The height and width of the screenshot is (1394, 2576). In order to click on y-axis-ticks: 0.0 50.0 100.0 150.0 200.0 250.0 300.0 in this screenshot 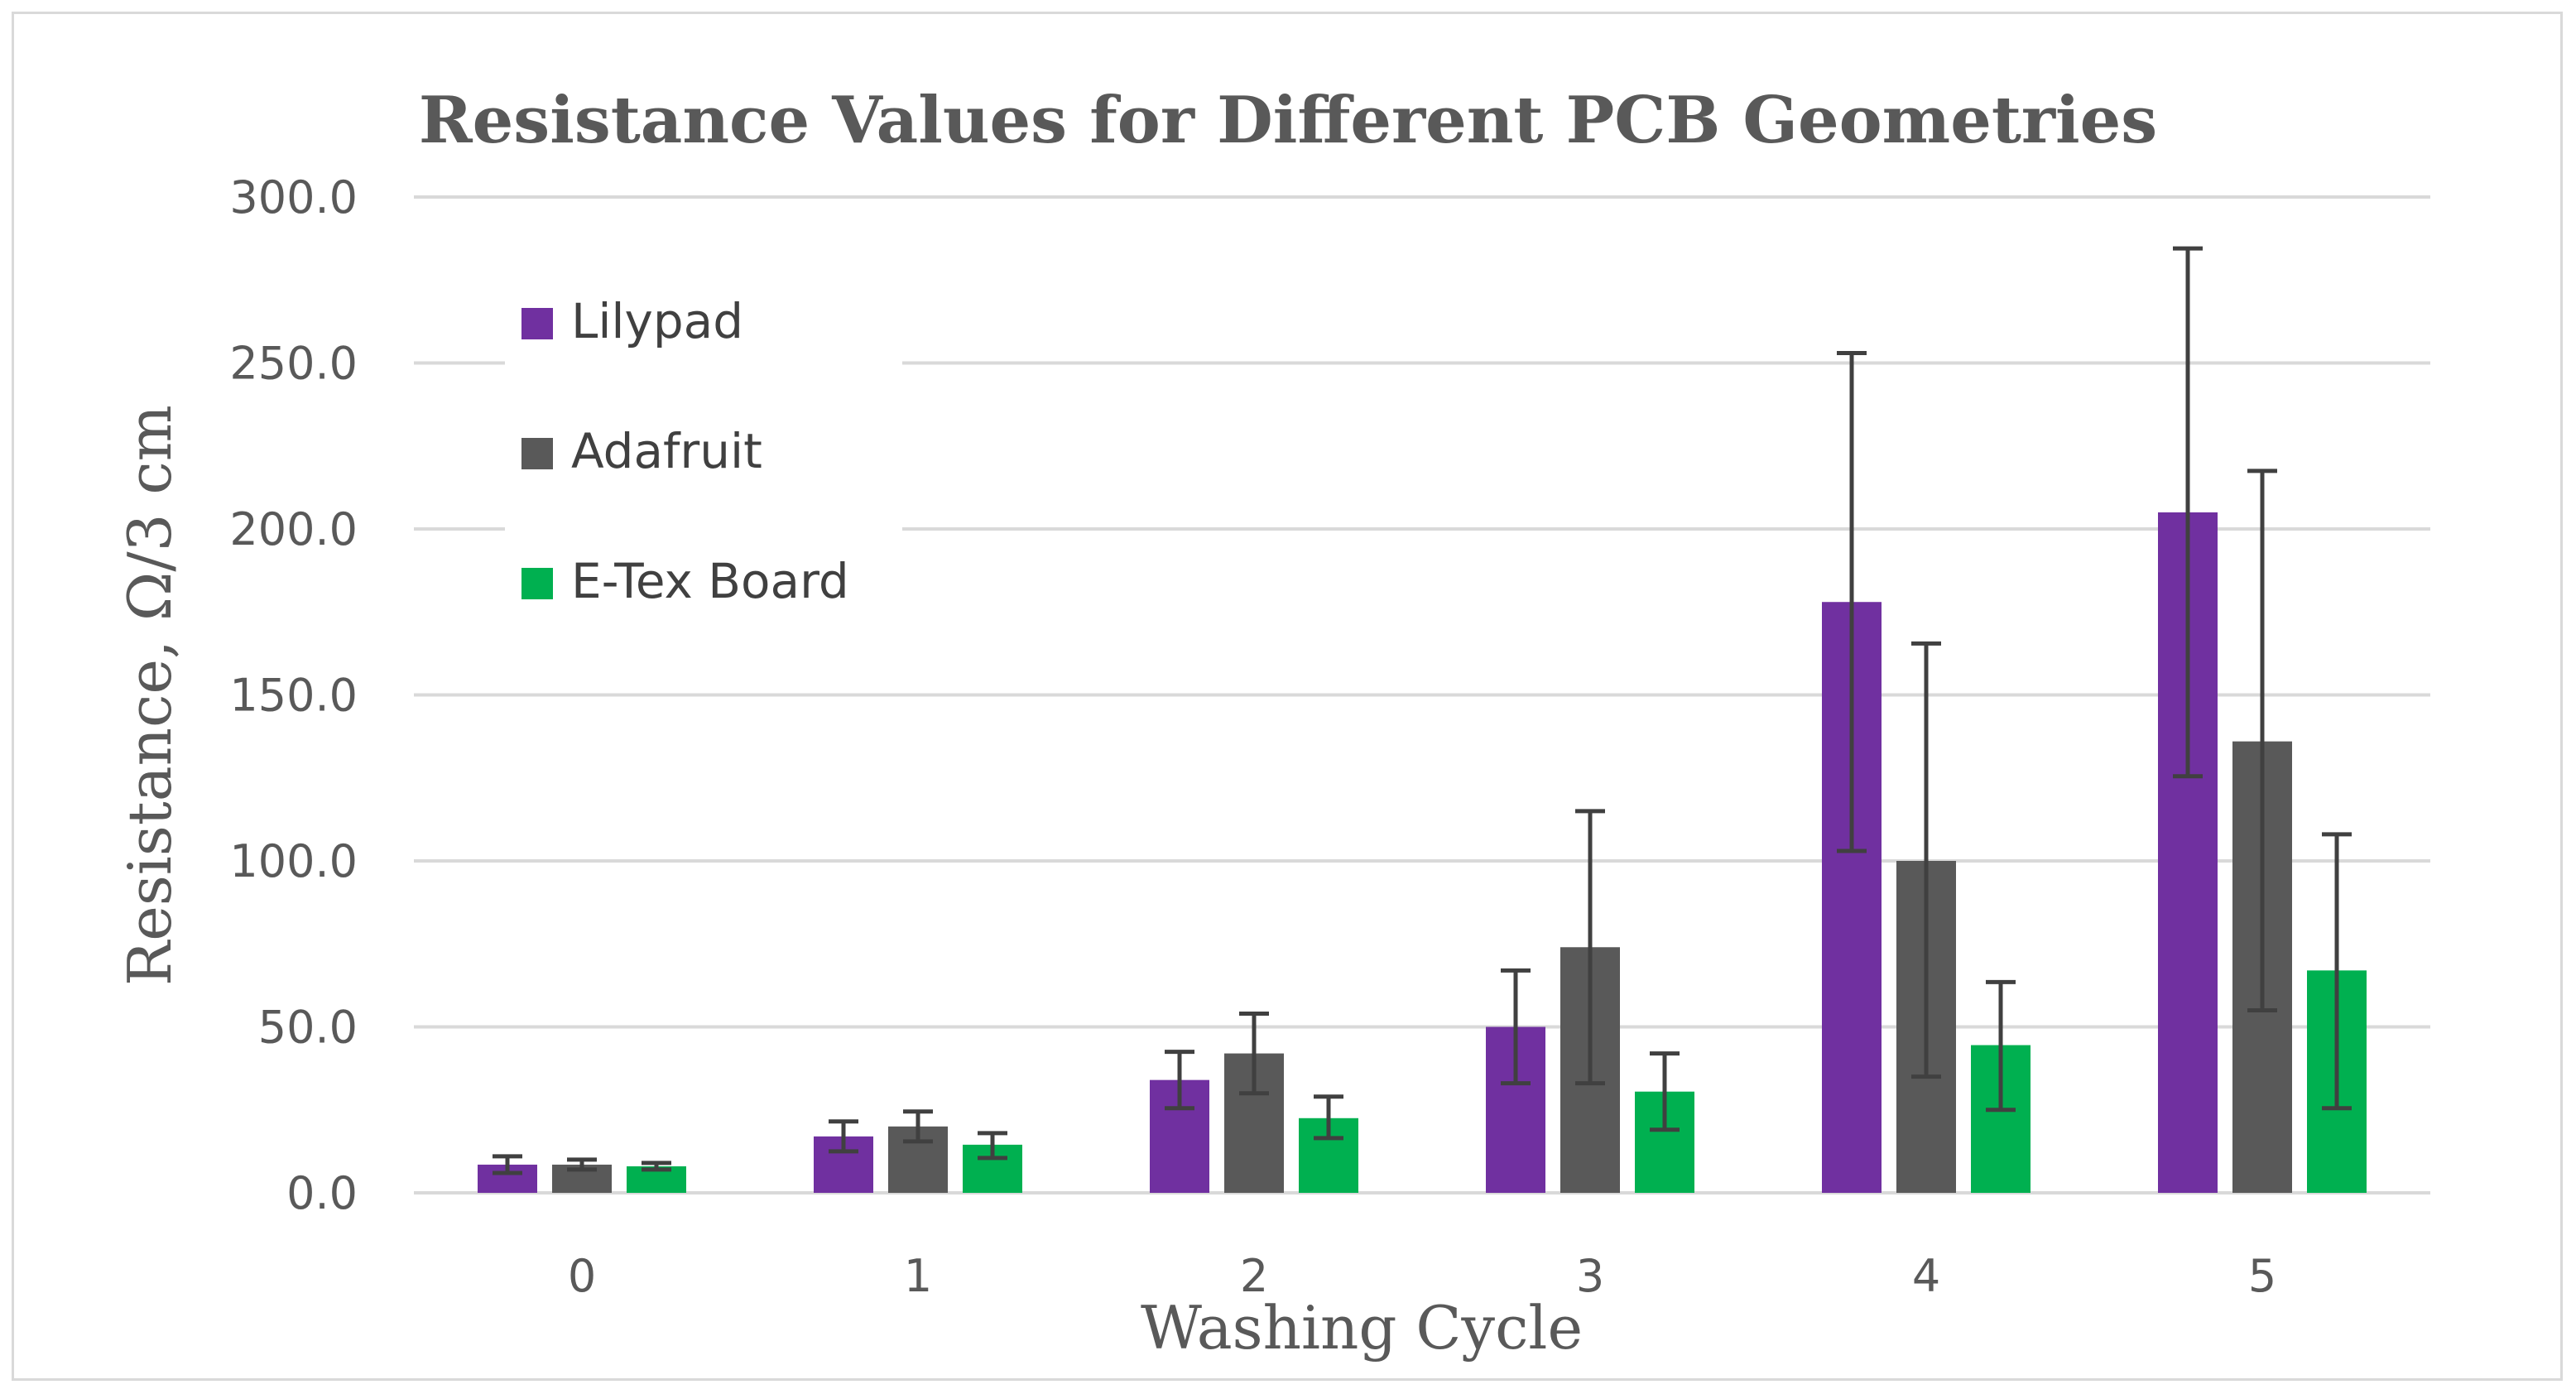, I will do `click(293, 695)`.